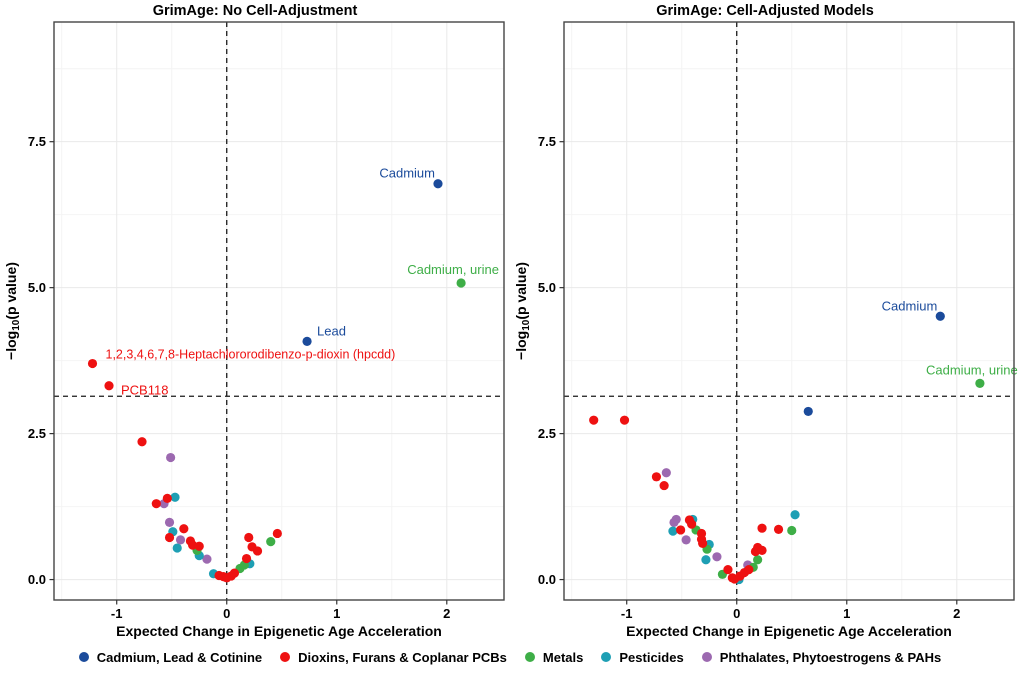  I want to click on legend-item-1: Dioxins, Furans & Coplanar PCBs, so click(393, 657).